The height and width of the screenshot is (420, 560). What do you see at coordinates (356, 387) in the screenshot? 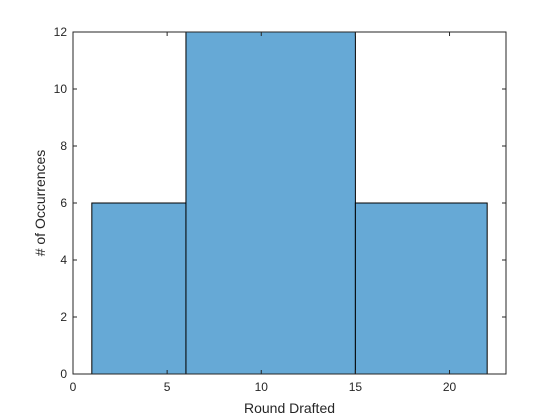
I see `x-tick-label: 15` at bounding box center [356, 387].